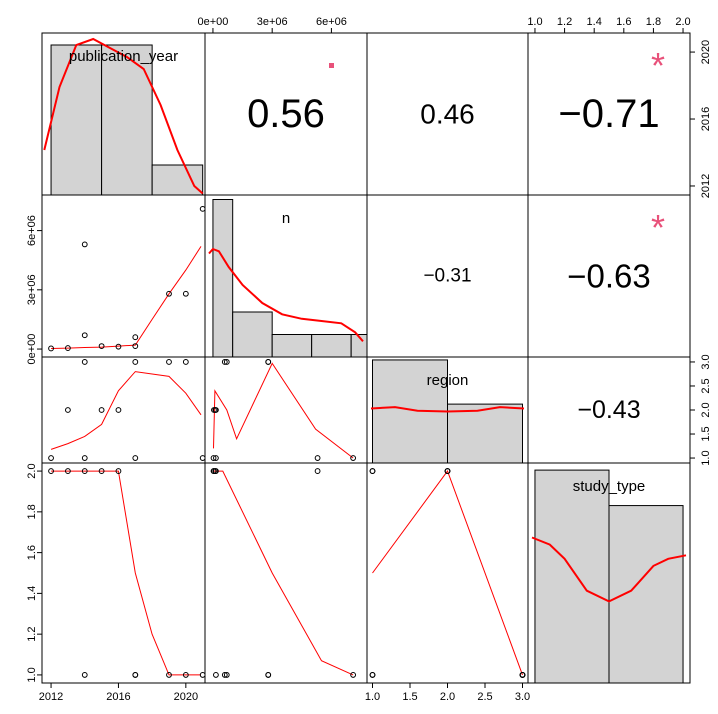  I want to click on variable-label: n, so click(286, 218).